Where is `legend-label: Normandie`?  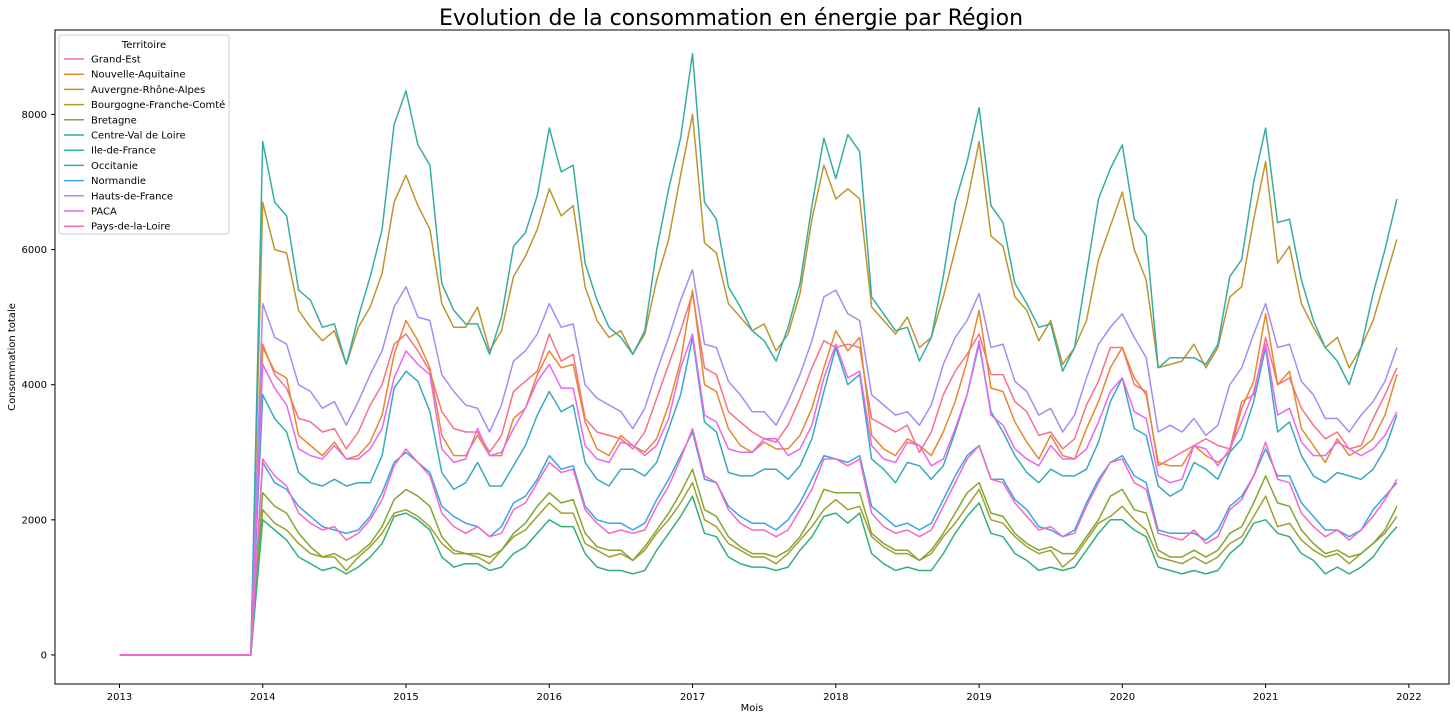 legend-label: Normandie is located at coordinates (118, 181).